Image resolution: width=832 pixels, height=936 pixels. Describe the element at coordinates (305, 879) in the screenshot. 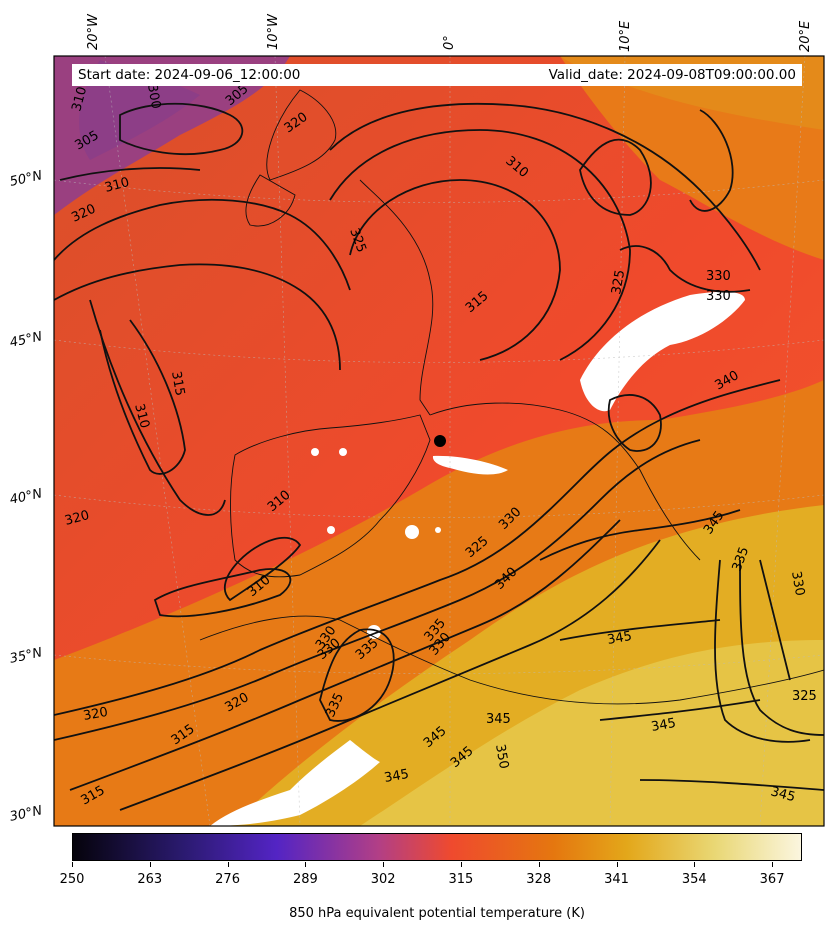

I see `colorbar-tick-label: 289` at that location.